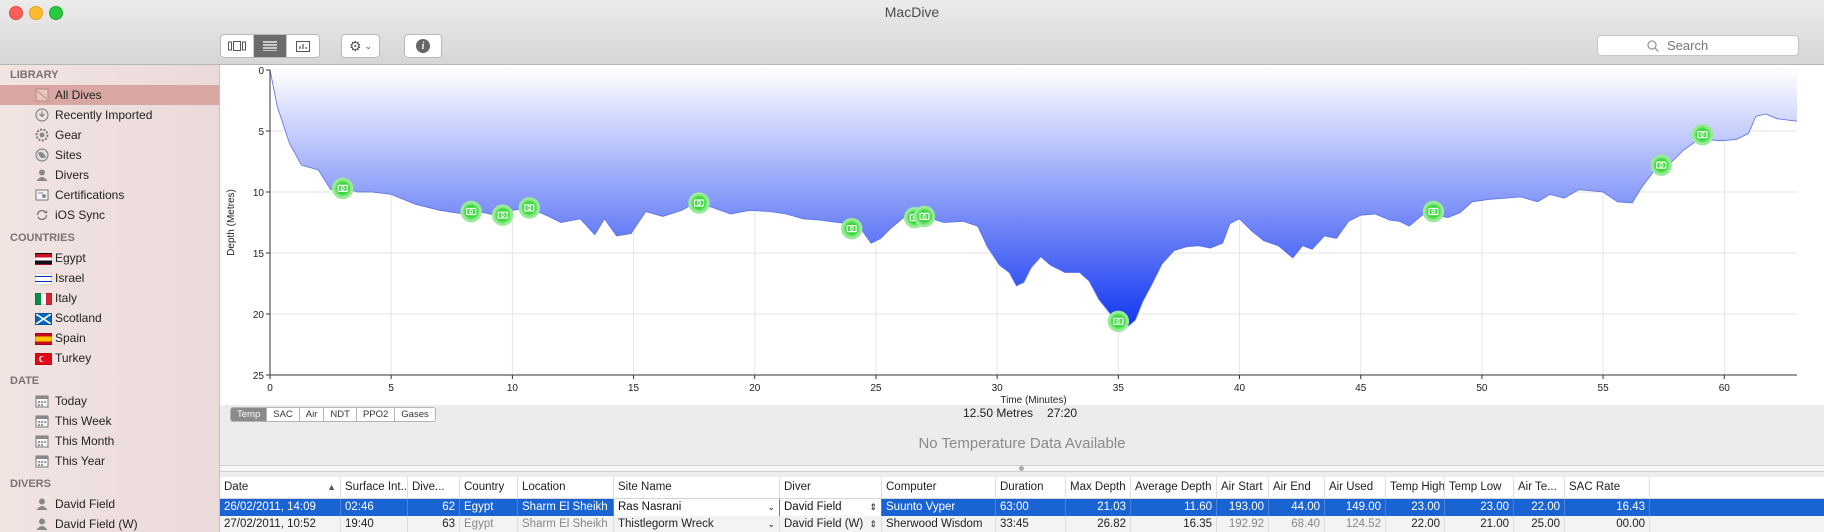 The image size is (1824, 532). Describe the element at coordinates (109, 175) in the screenshot. I see `sidebar-item-divers: Divers` at that location.